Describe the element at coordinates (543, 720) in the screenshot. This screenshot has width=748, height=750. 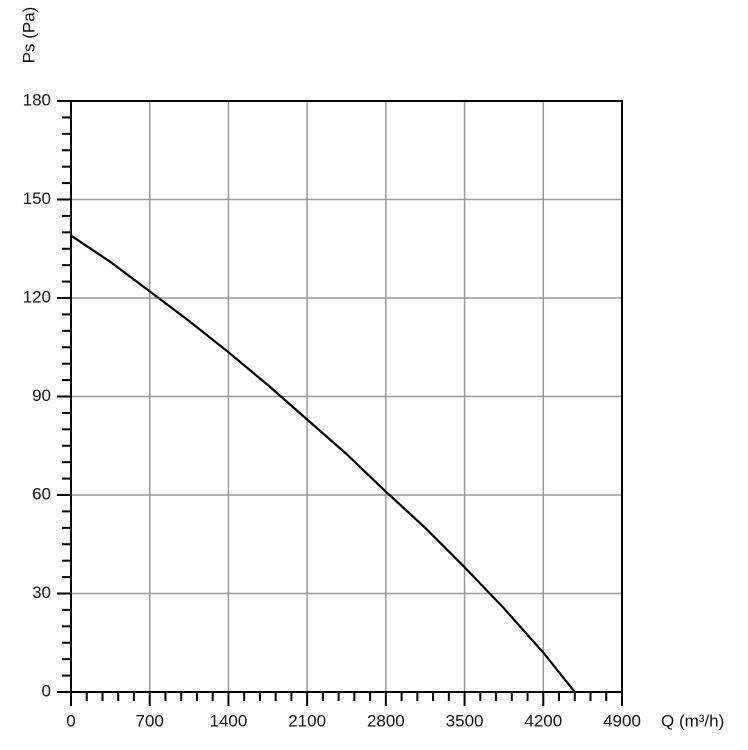
I see `x-tick-label: 4200` at that location.